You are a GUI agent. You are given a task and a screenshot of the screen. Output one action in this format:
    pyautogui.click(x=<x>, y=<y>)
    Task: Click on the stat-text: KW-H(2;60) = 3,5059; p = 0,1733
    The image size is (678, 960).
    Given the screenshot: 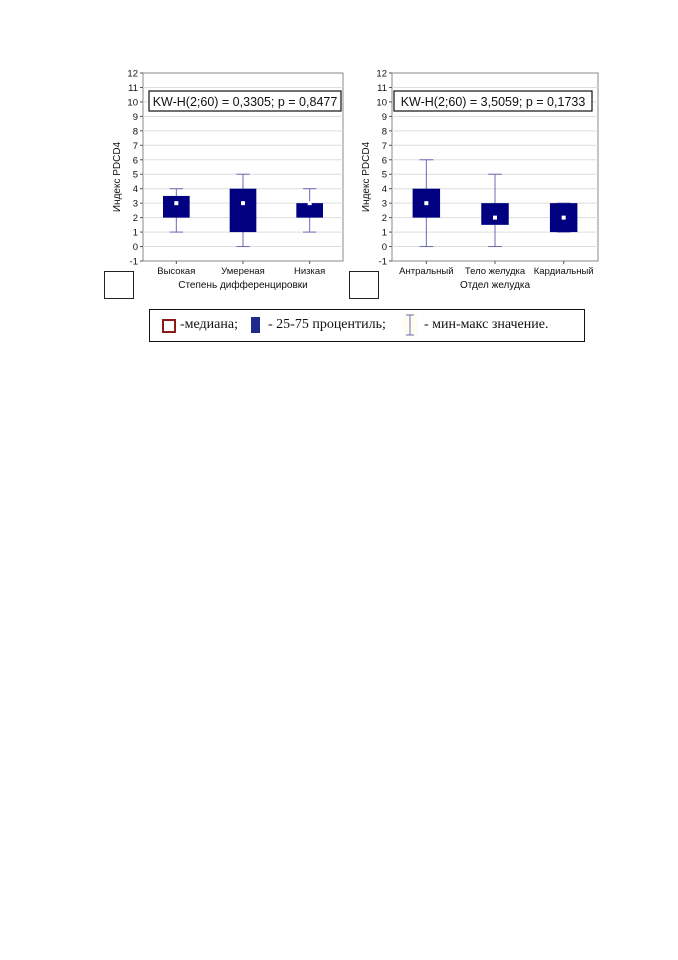 What is the action you would take?
    pyautogui.click(x=493, y=102)
    